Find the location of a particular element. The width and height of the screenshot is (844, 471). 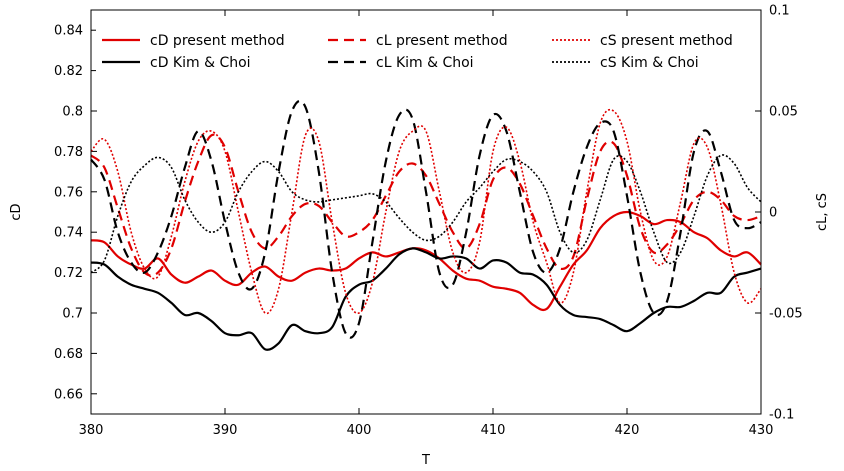

left-y-tick-label: 0.66 is located at coordinates (68, 394).